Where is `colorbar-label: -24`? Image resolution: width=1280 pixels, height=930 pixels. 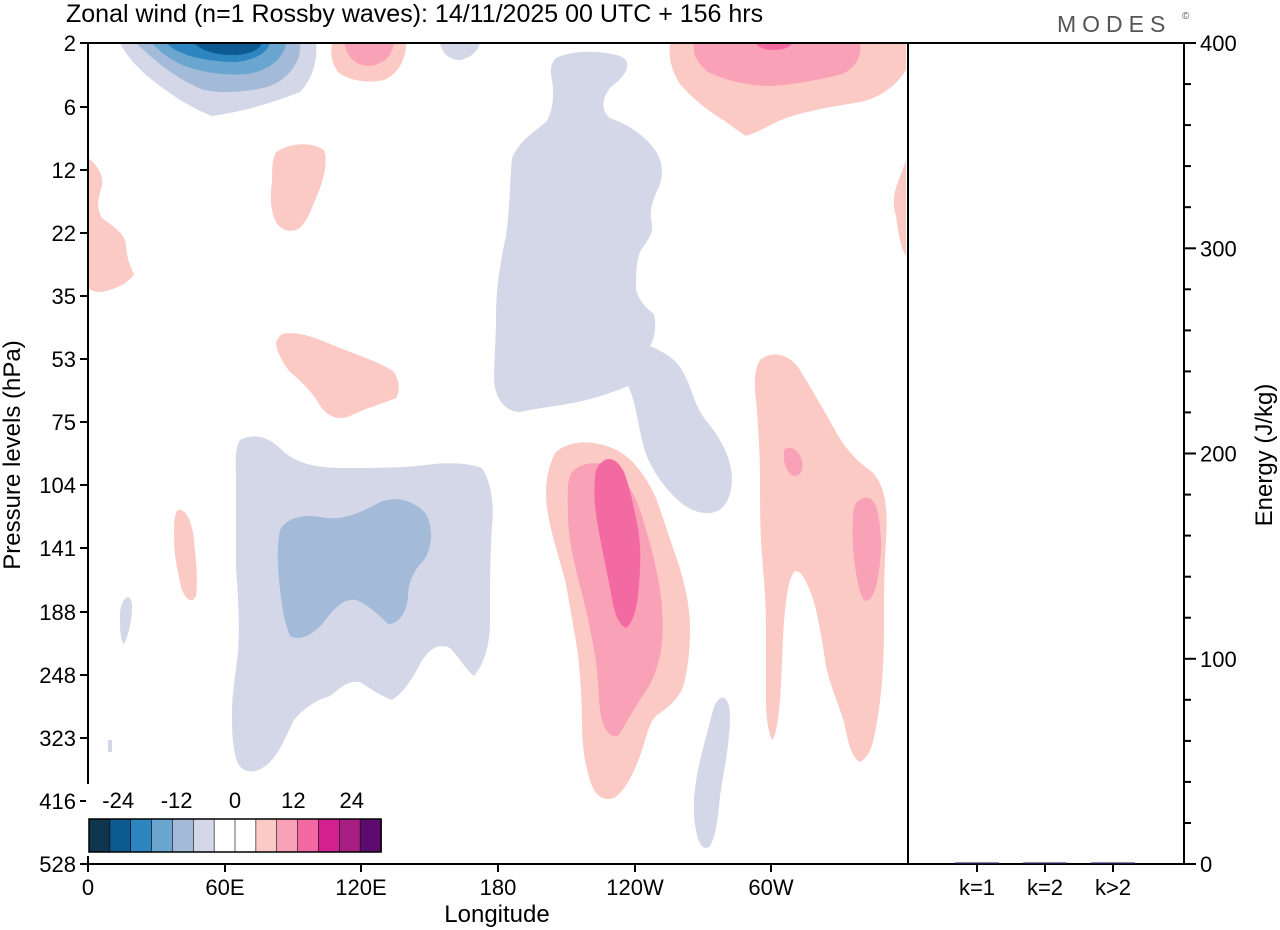
colorbar-label: -24 is located at coordinates (118, 800).